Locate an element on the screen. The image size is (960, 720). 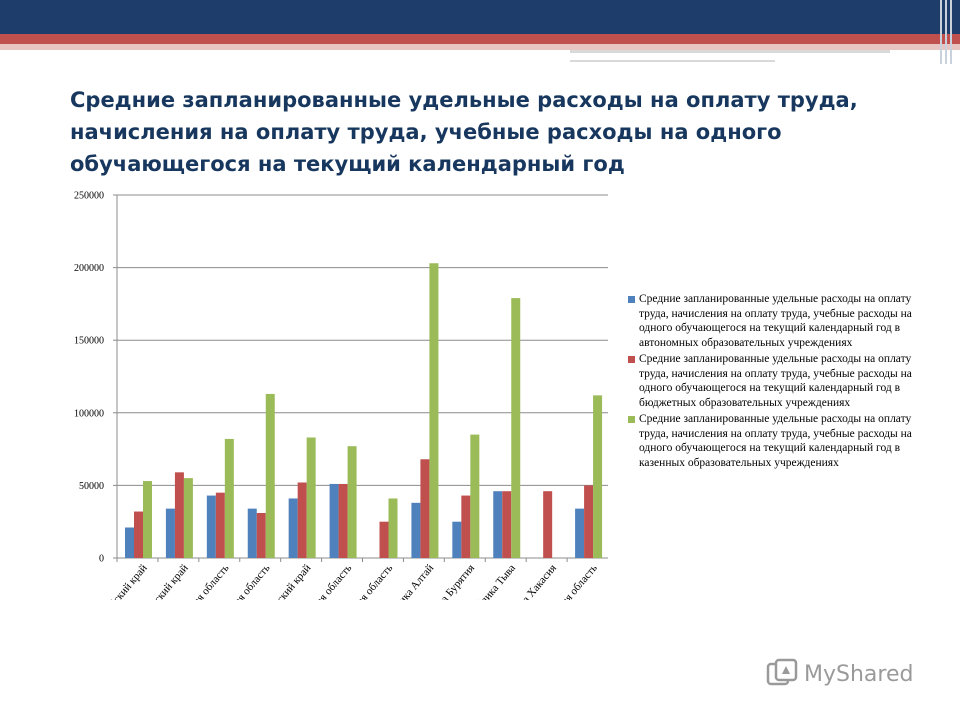
y-tick-label: 0 is located at coordinates (101, 559).